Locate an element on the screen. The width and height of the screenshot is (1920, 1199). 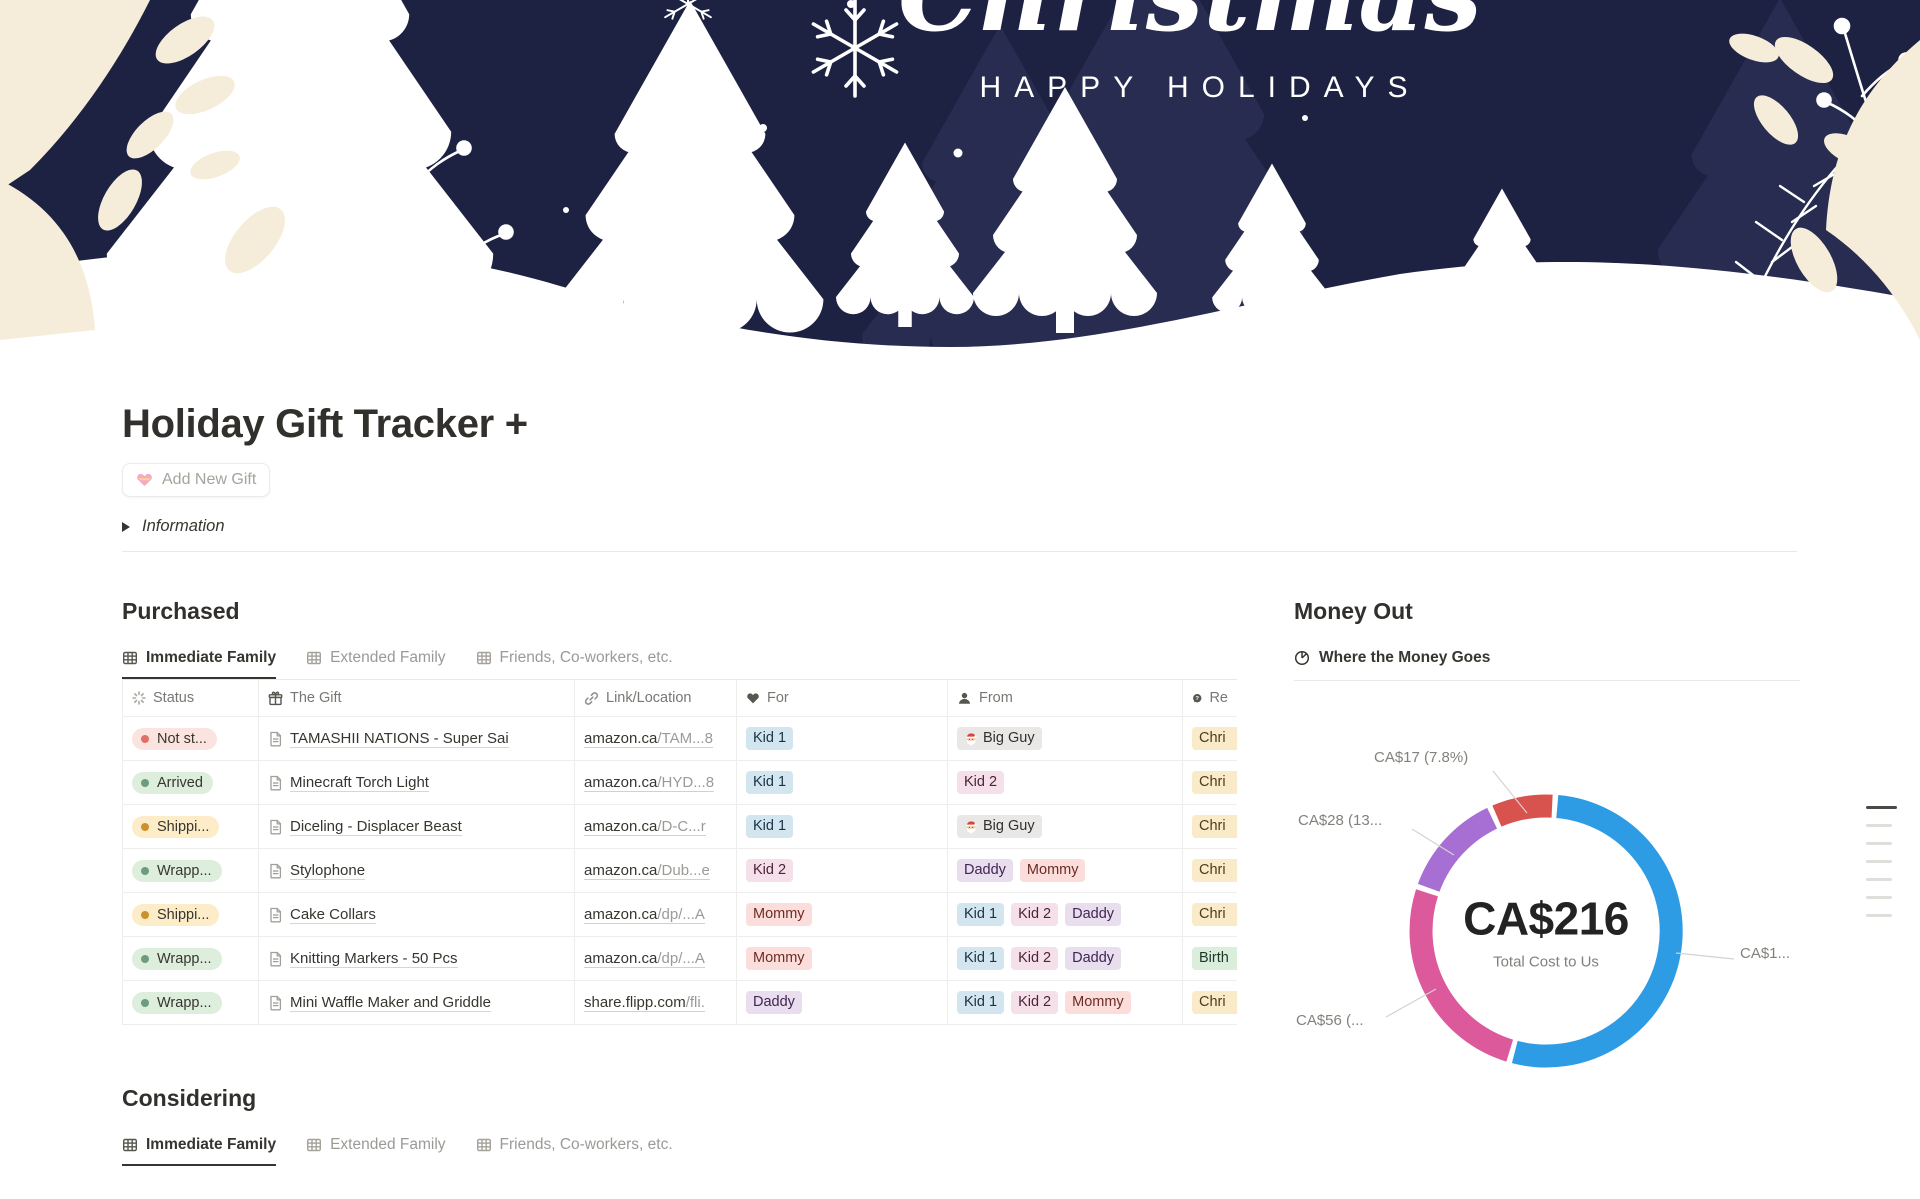
gift-cell: TAMASHII NATIONS - Super Sai is located at coordinates (417, 738).